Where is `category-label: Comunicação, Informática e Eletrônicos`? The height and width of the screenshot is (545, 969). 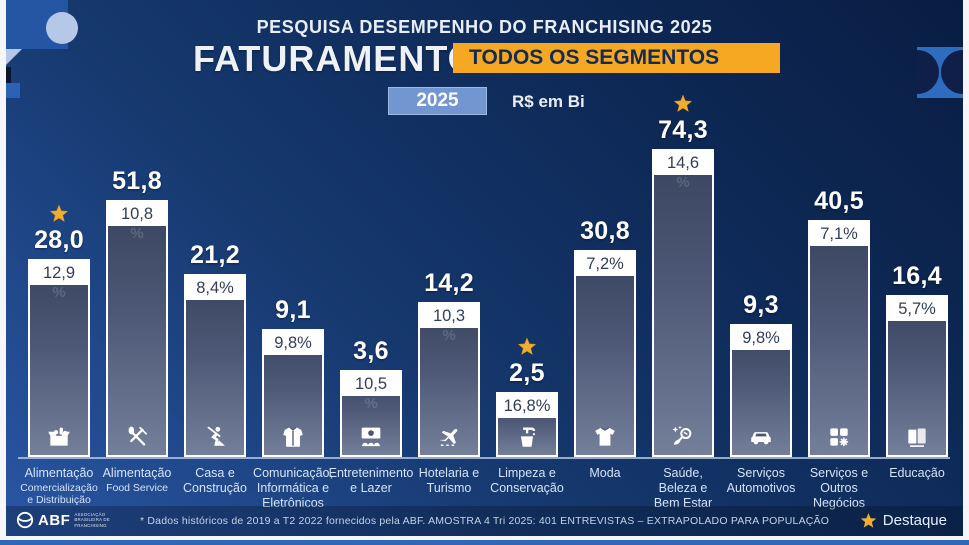 category-label: Comunicação, Informática e Eletrônicos is located at coordinates (293, 488).